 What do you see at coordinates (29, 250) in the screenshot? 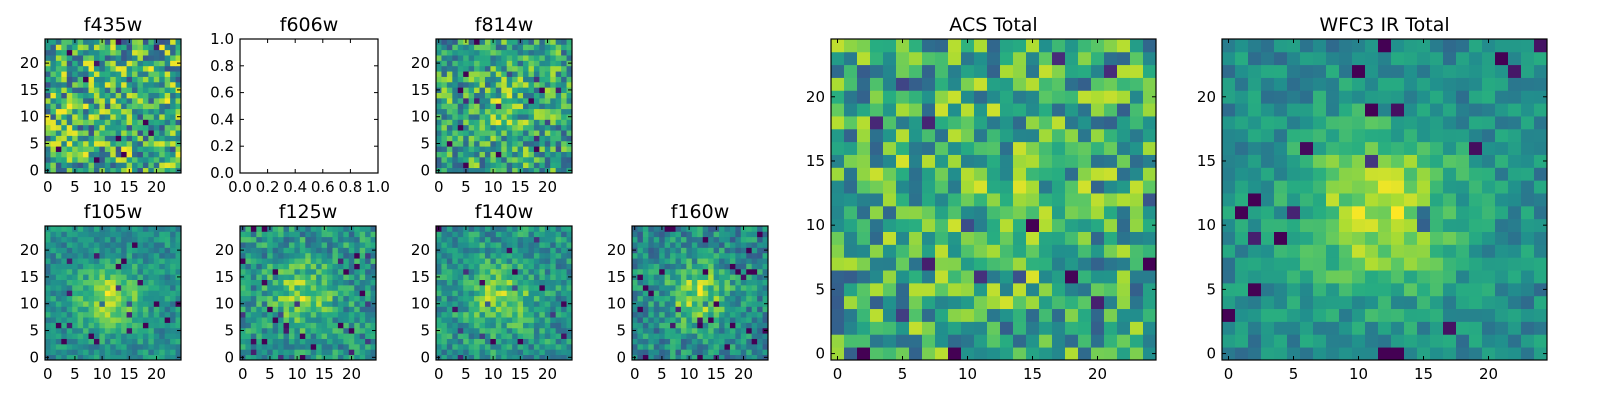
I see `y-tick-label: 20` at bounding box center [29, 250].